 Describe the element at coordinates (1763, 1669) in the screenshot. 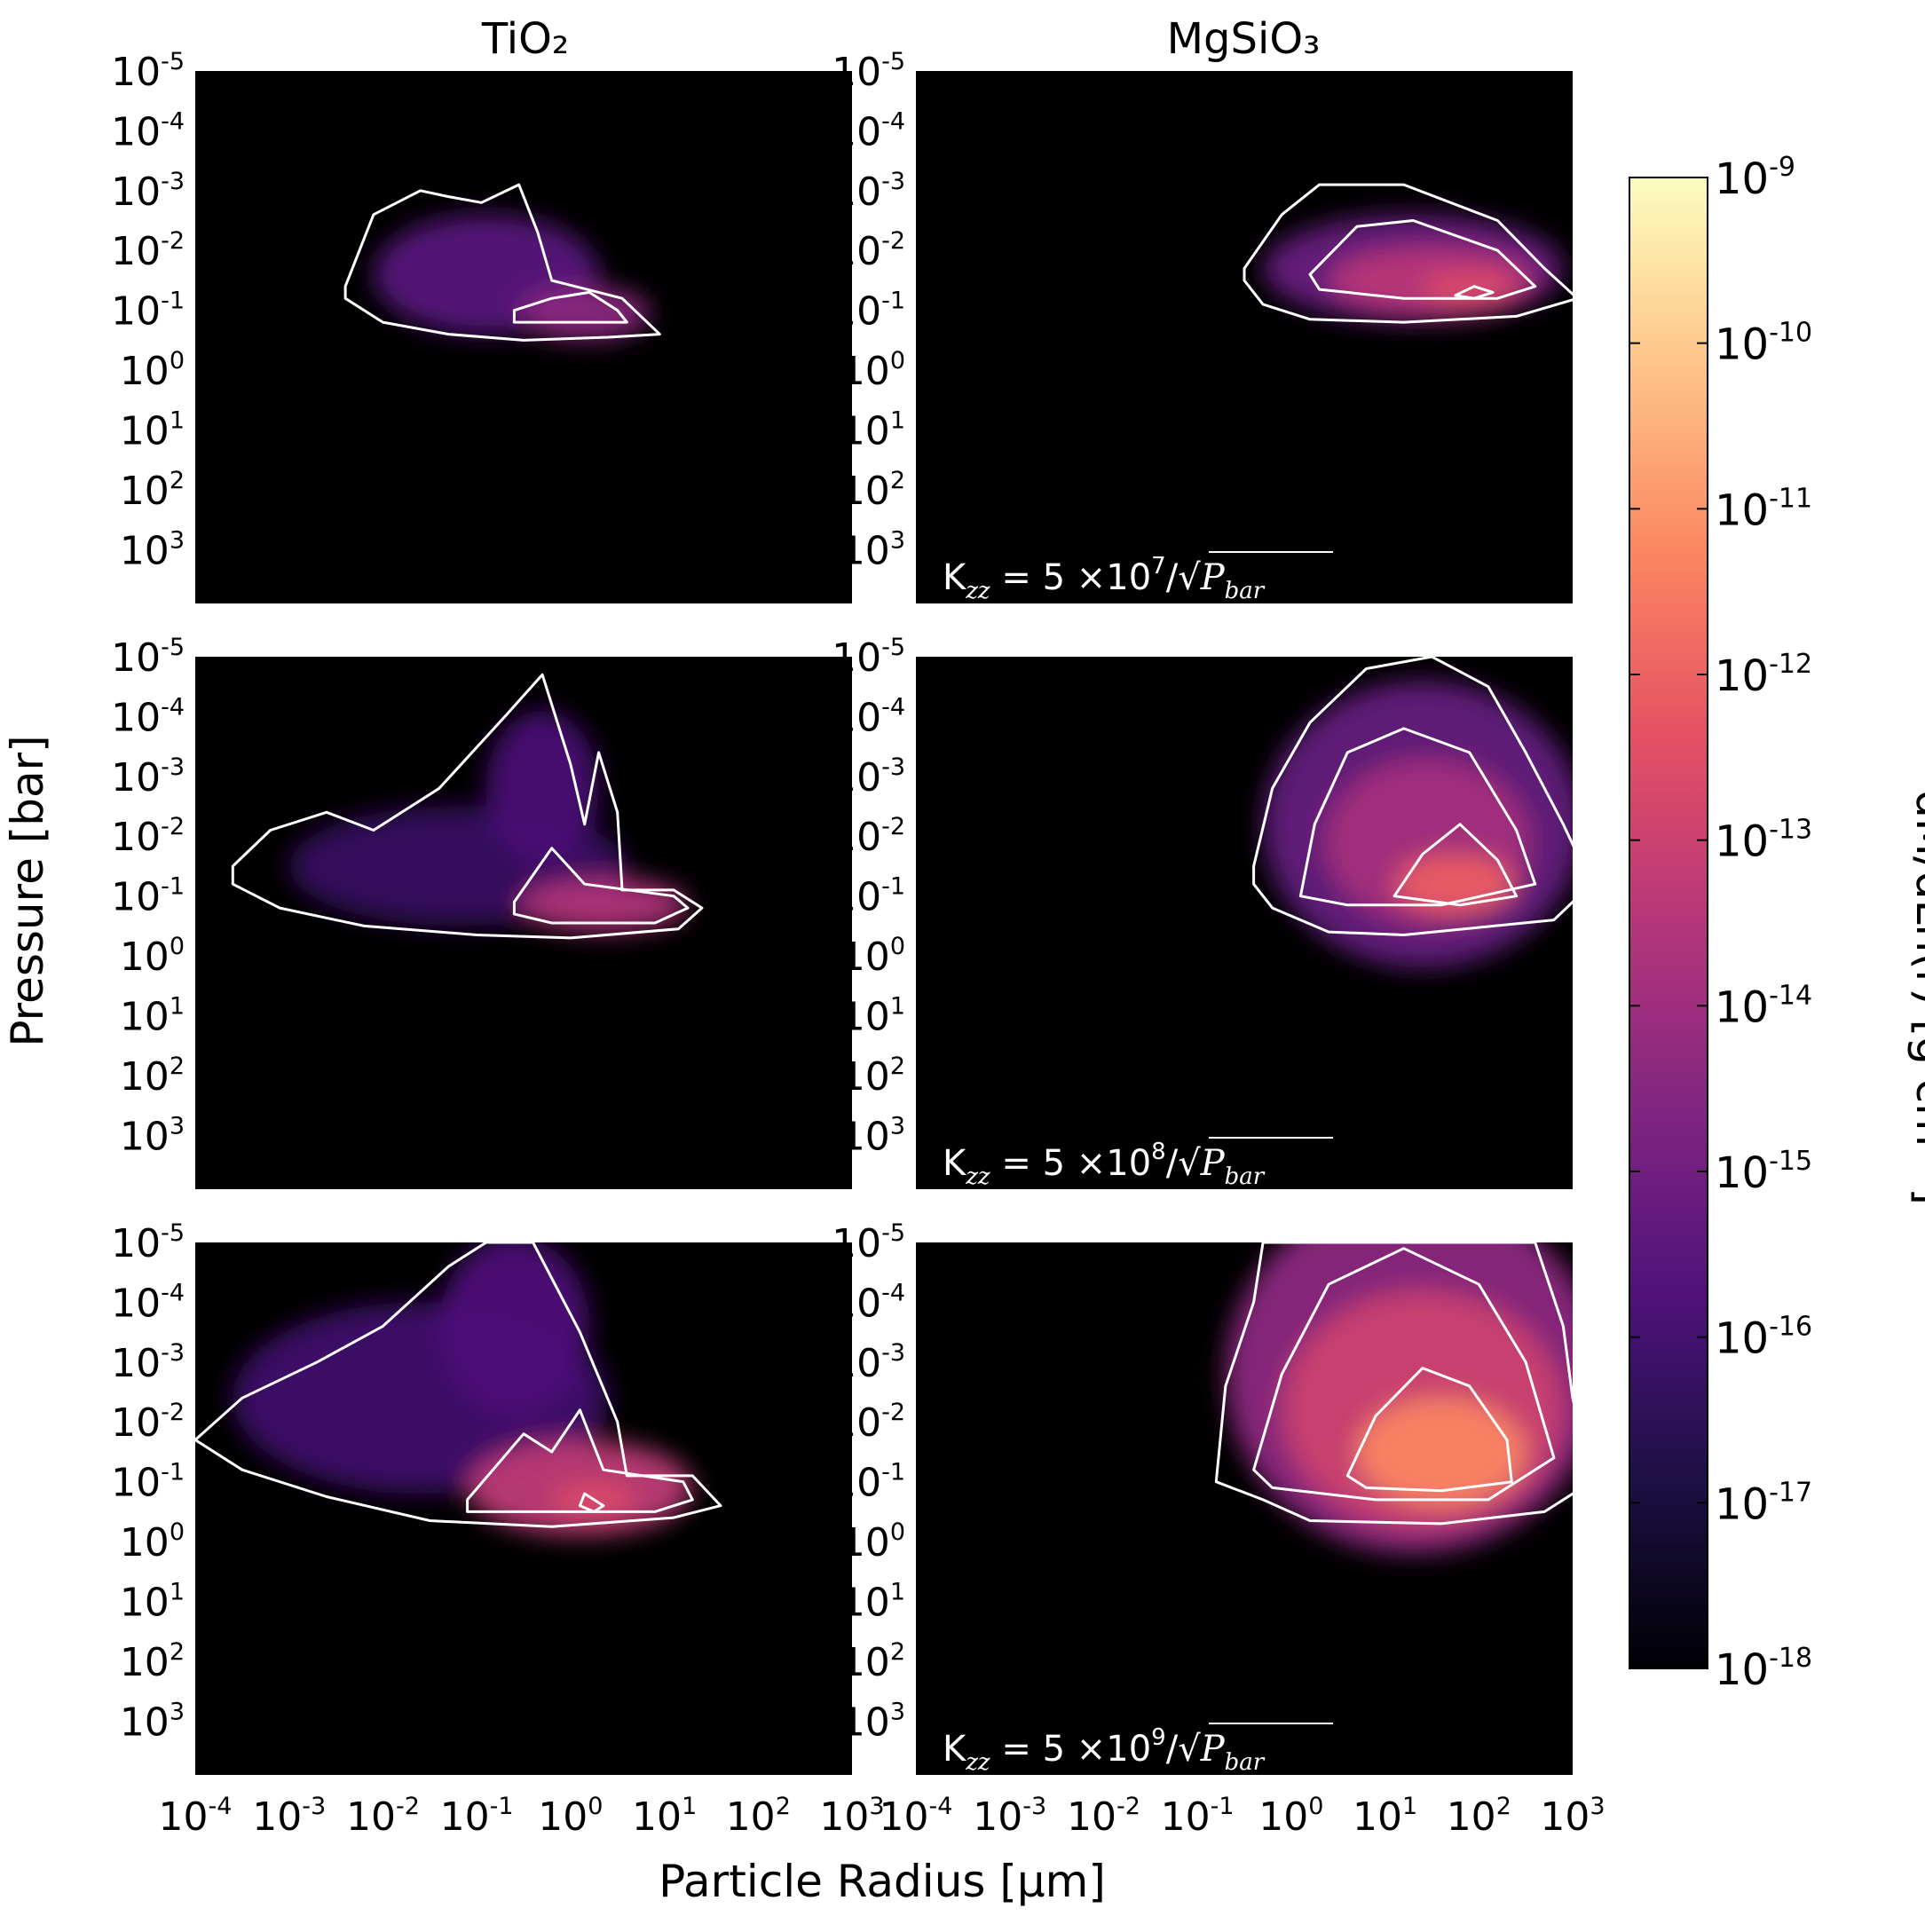

I see `colorbar-tick-label: 10-18` at that location.